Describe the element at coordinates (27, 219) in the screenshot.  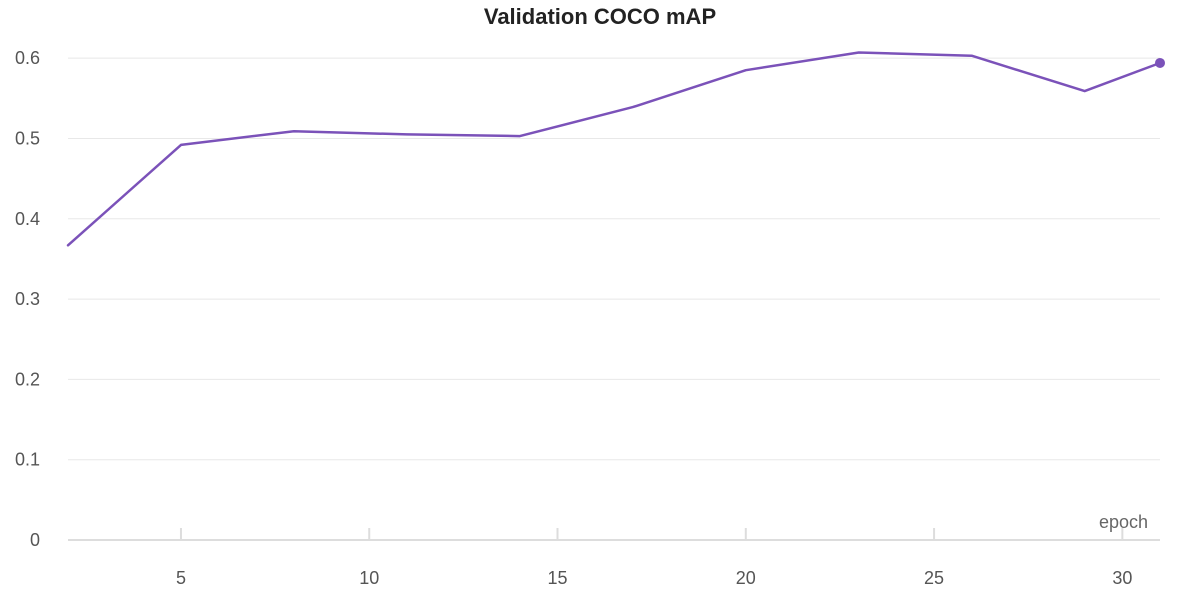
I see `y-tick-label: 0.4` at that location.